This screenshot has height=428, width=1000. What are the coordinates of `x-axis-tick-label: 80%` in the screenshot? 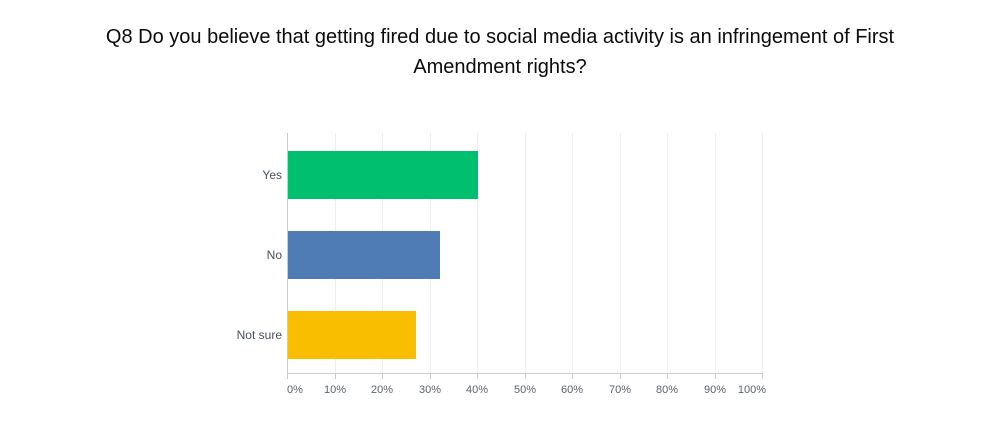 It's located at (667, 390).